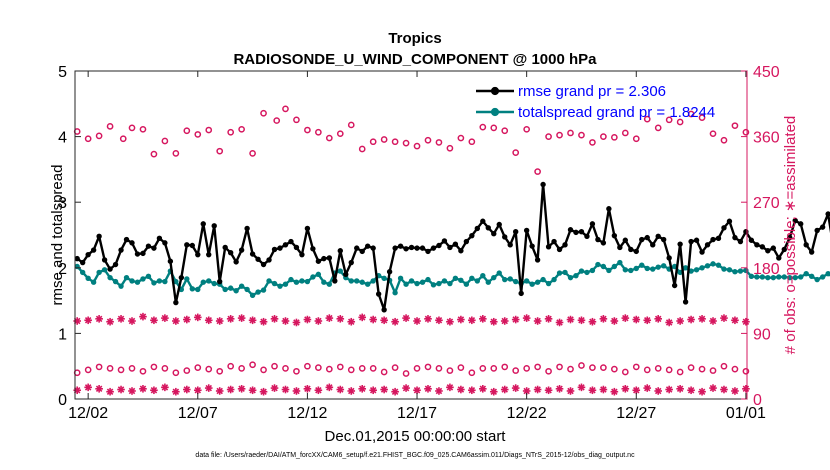  What do you see at coordinates (766, 203) in the screenshot?
I see `y-right-tick-label: 270` at bounding box center [766, 203].